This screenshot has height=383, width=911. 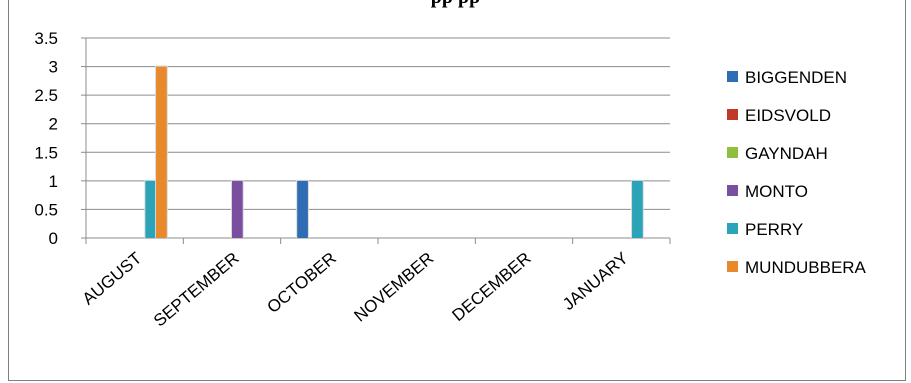 I want to click on bar-biggenden, so click(x=302, y=209).